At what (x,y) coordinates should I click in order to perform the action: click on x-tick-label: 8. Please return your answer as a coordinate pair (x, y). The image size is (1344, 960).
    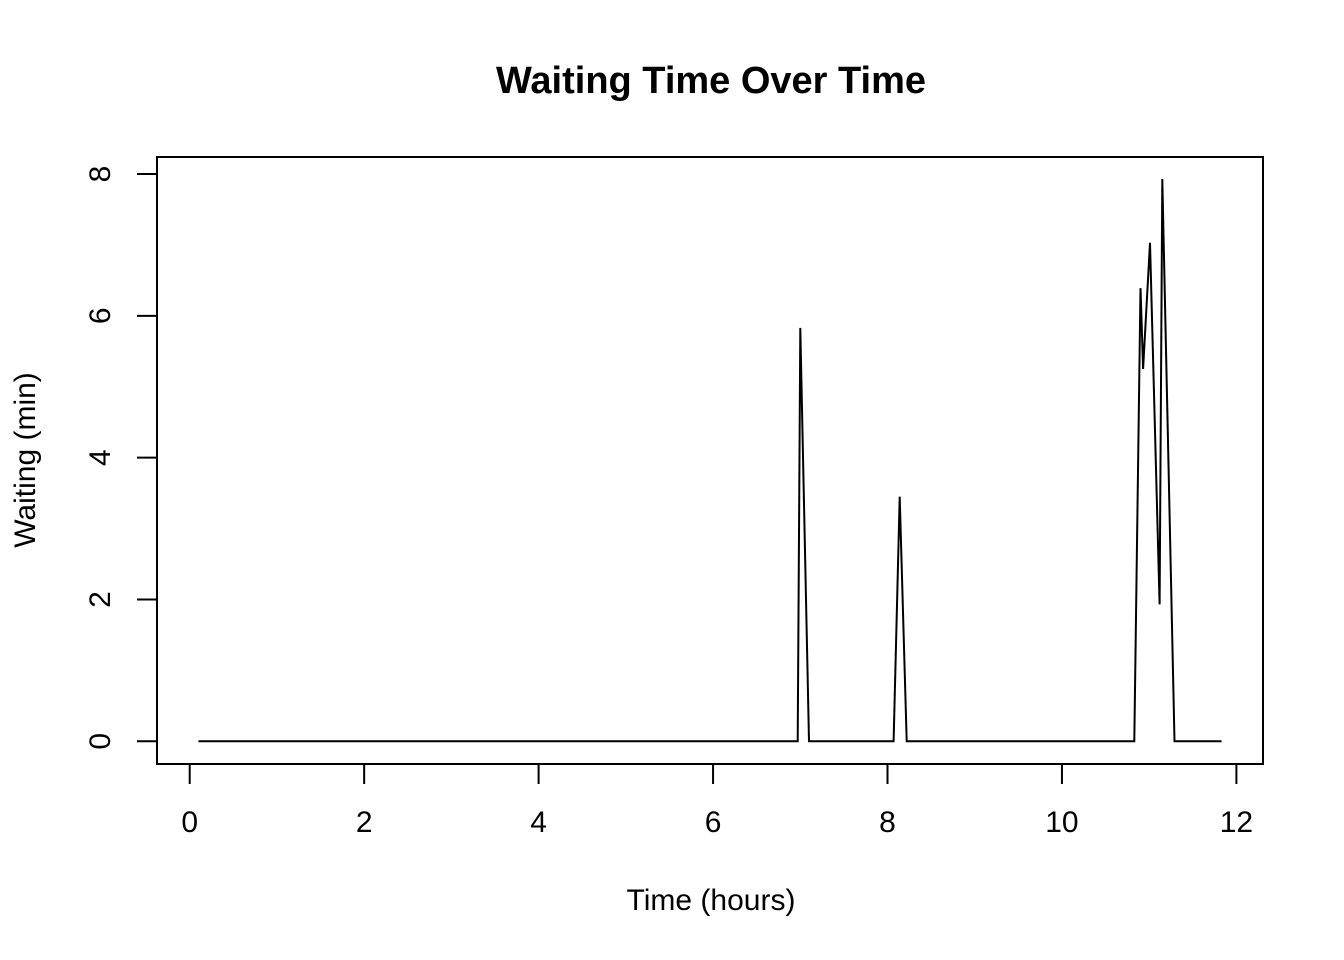
    Looking at the image, I should click on (887, 822).